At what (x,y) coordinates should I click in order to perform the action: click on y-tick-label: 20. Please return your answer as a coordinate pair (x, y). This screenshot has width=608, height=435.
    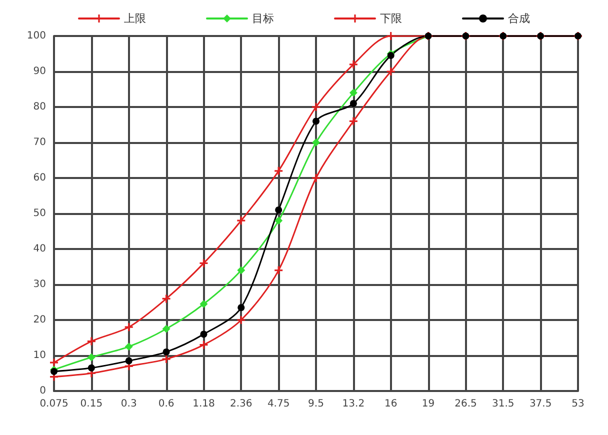
    Looking at the image, I should click on (39, 320).